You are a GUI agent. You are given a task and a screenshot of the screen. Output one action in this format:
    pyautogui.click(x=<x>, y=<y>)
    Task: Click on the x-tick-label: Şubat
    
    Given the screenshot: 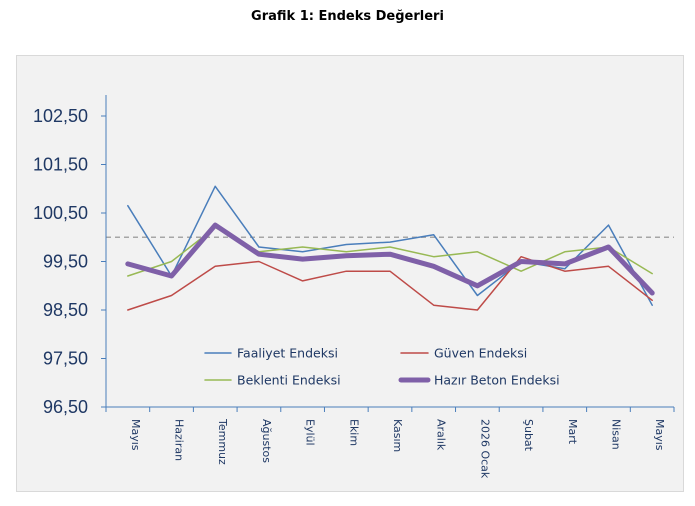 What is the action you would take?
    pyautogui.click(x=528, y=435)
    